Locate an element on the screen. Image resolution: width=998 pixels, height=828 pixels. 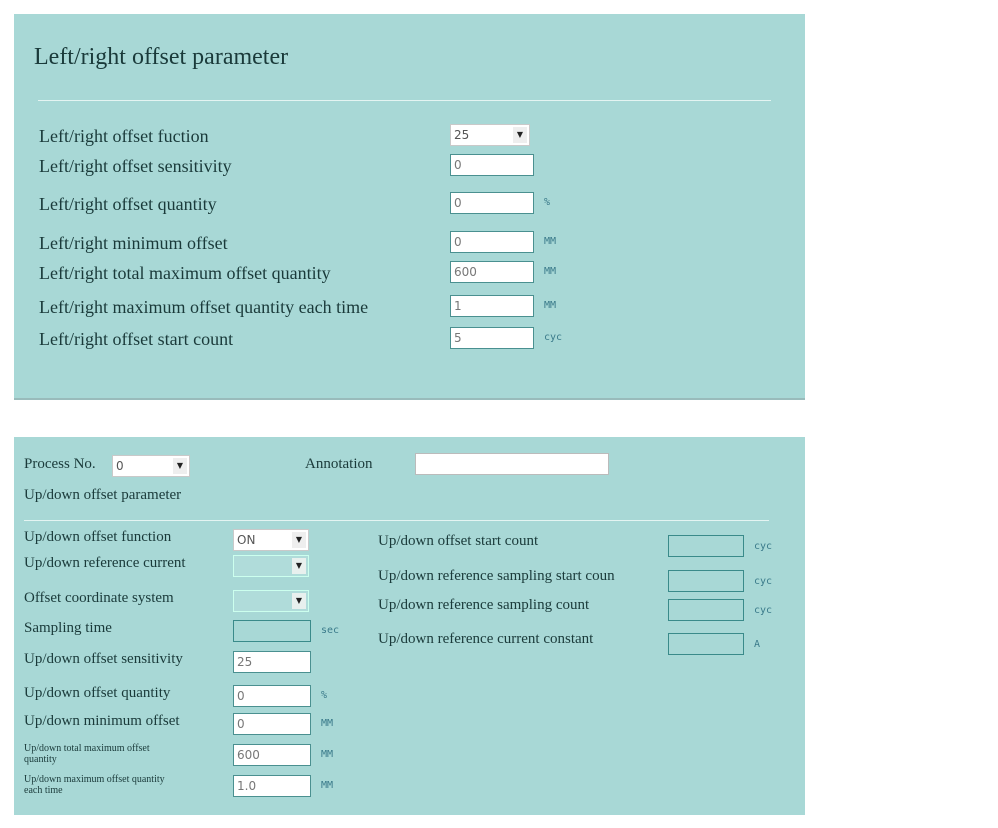
field-label: Up/down offset start count is located at coordinates (458, 541).